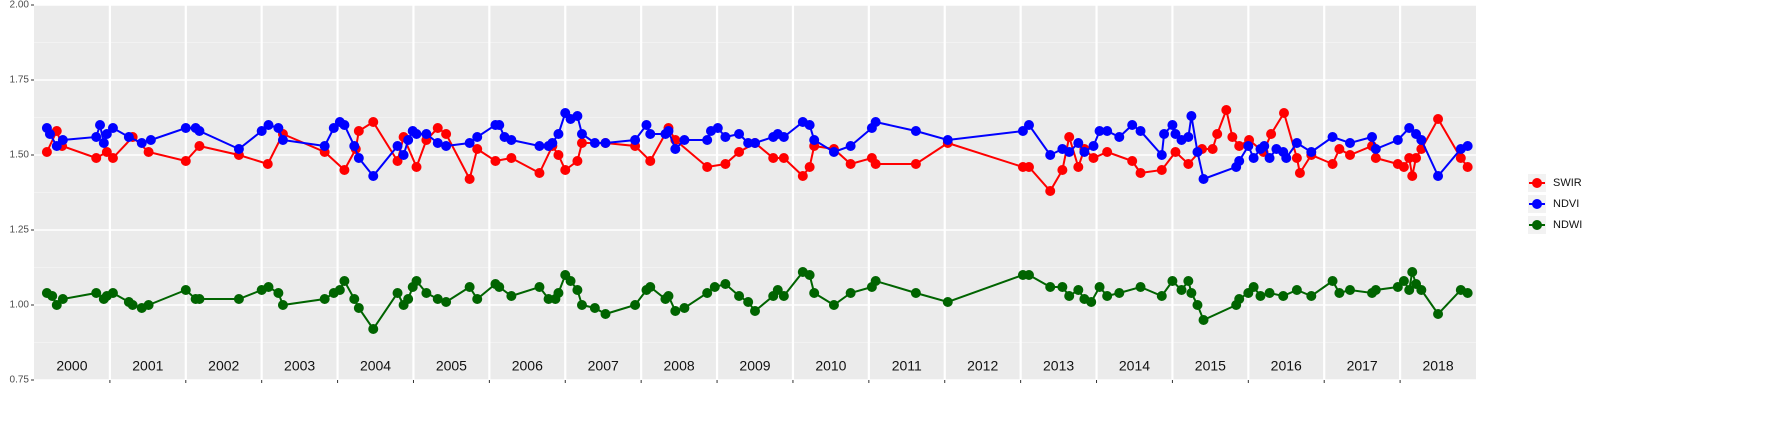 This screenshot has height=442, width=1773. What do you see at coordinates (1537, 204) in the screenshot?
I see `legend-marker` at bounding box center [1537, 204].